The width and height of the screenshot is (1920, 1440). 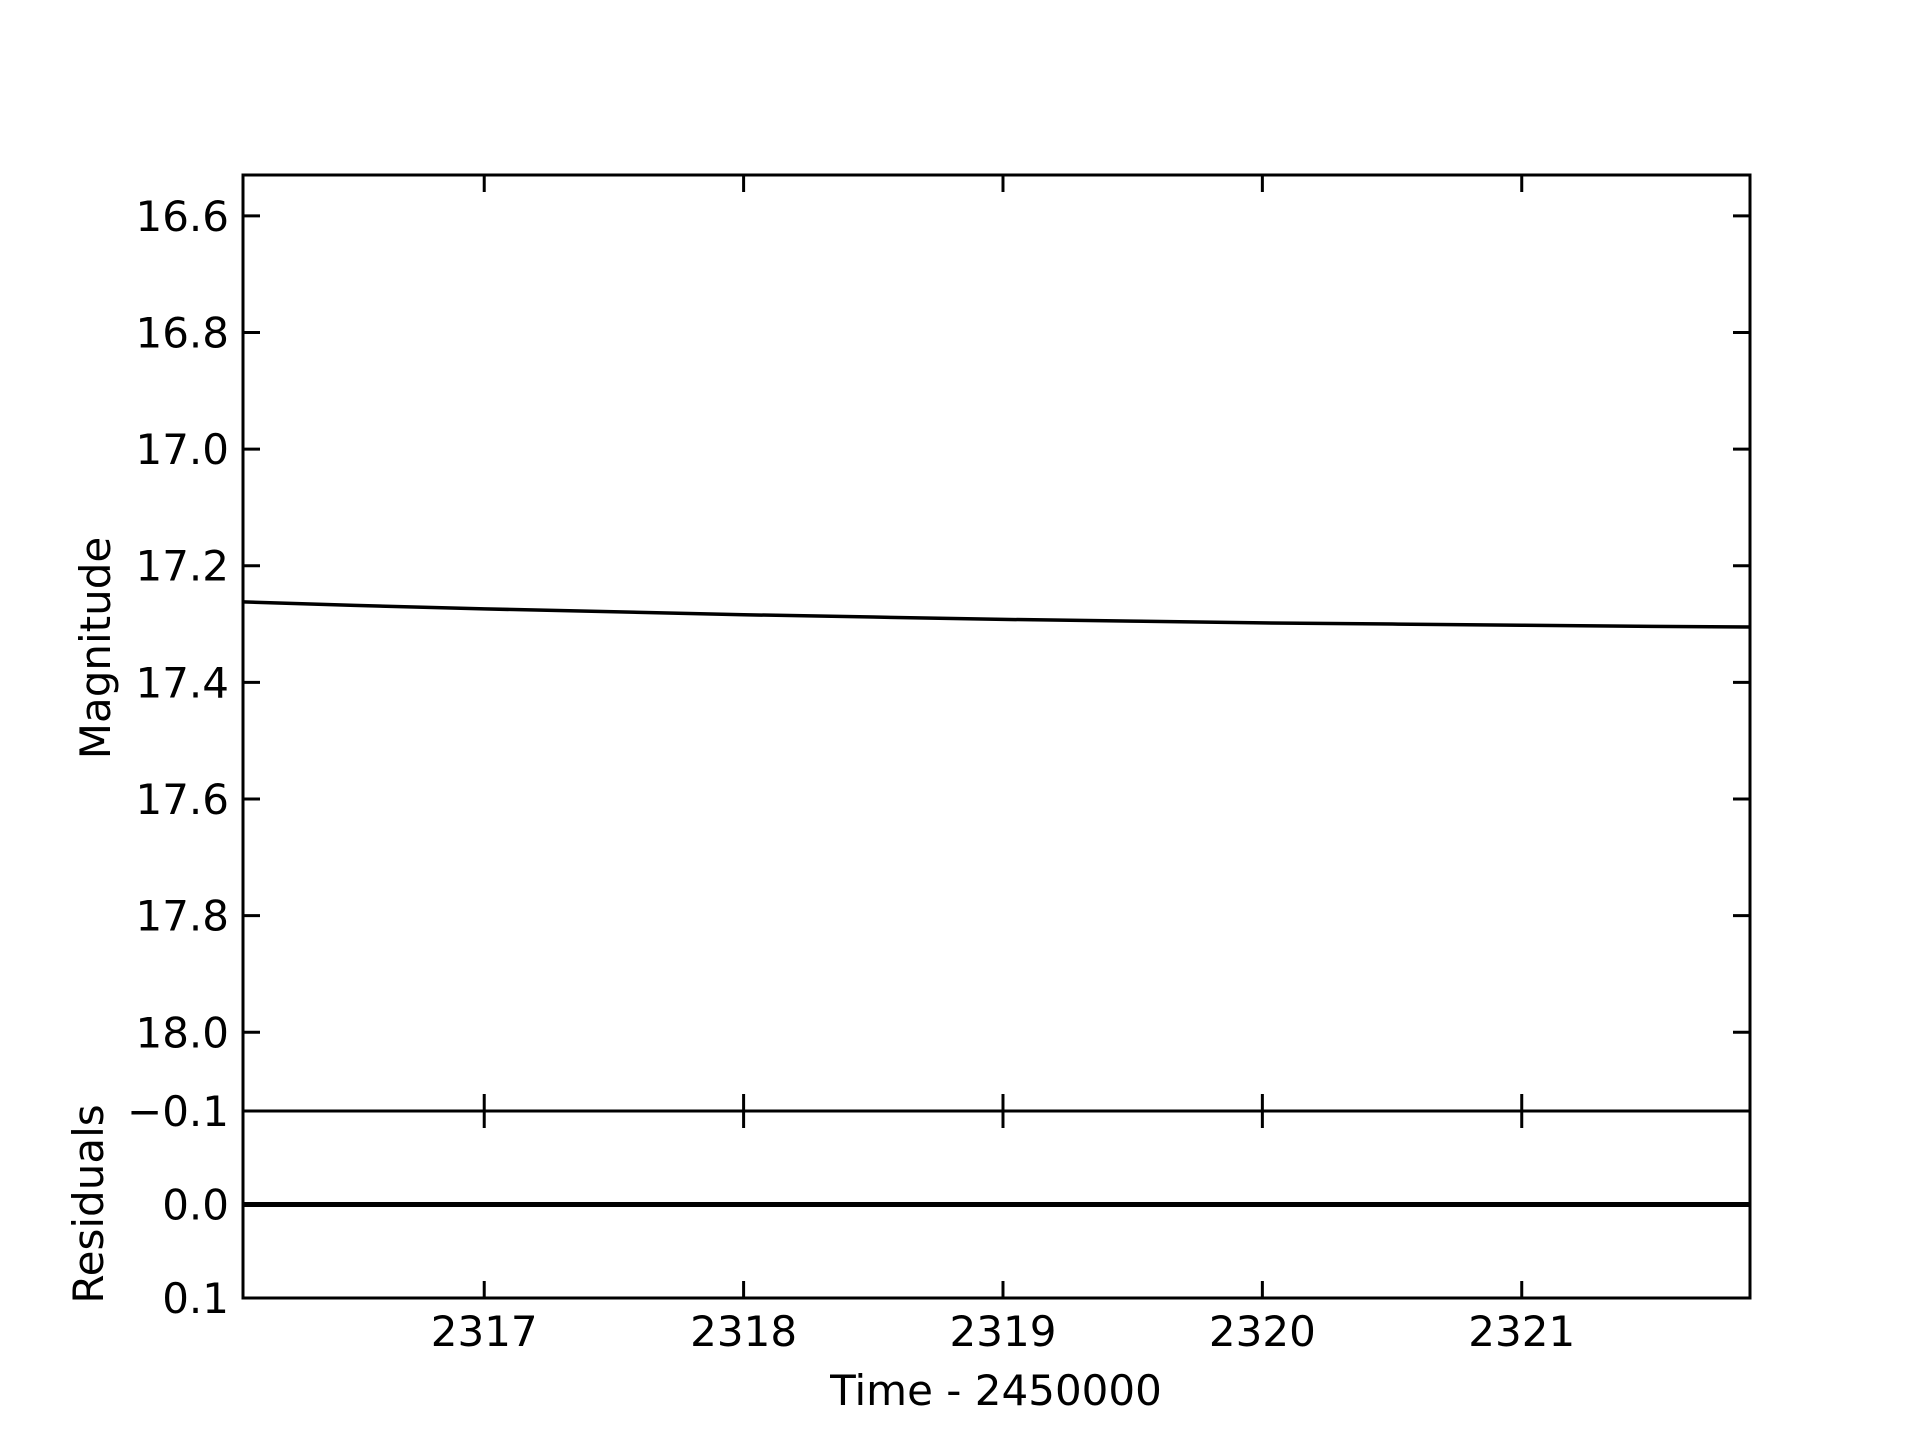 I want to click on magnitude-ytick-label-7: 18.0, so click(x=182, y=1032).